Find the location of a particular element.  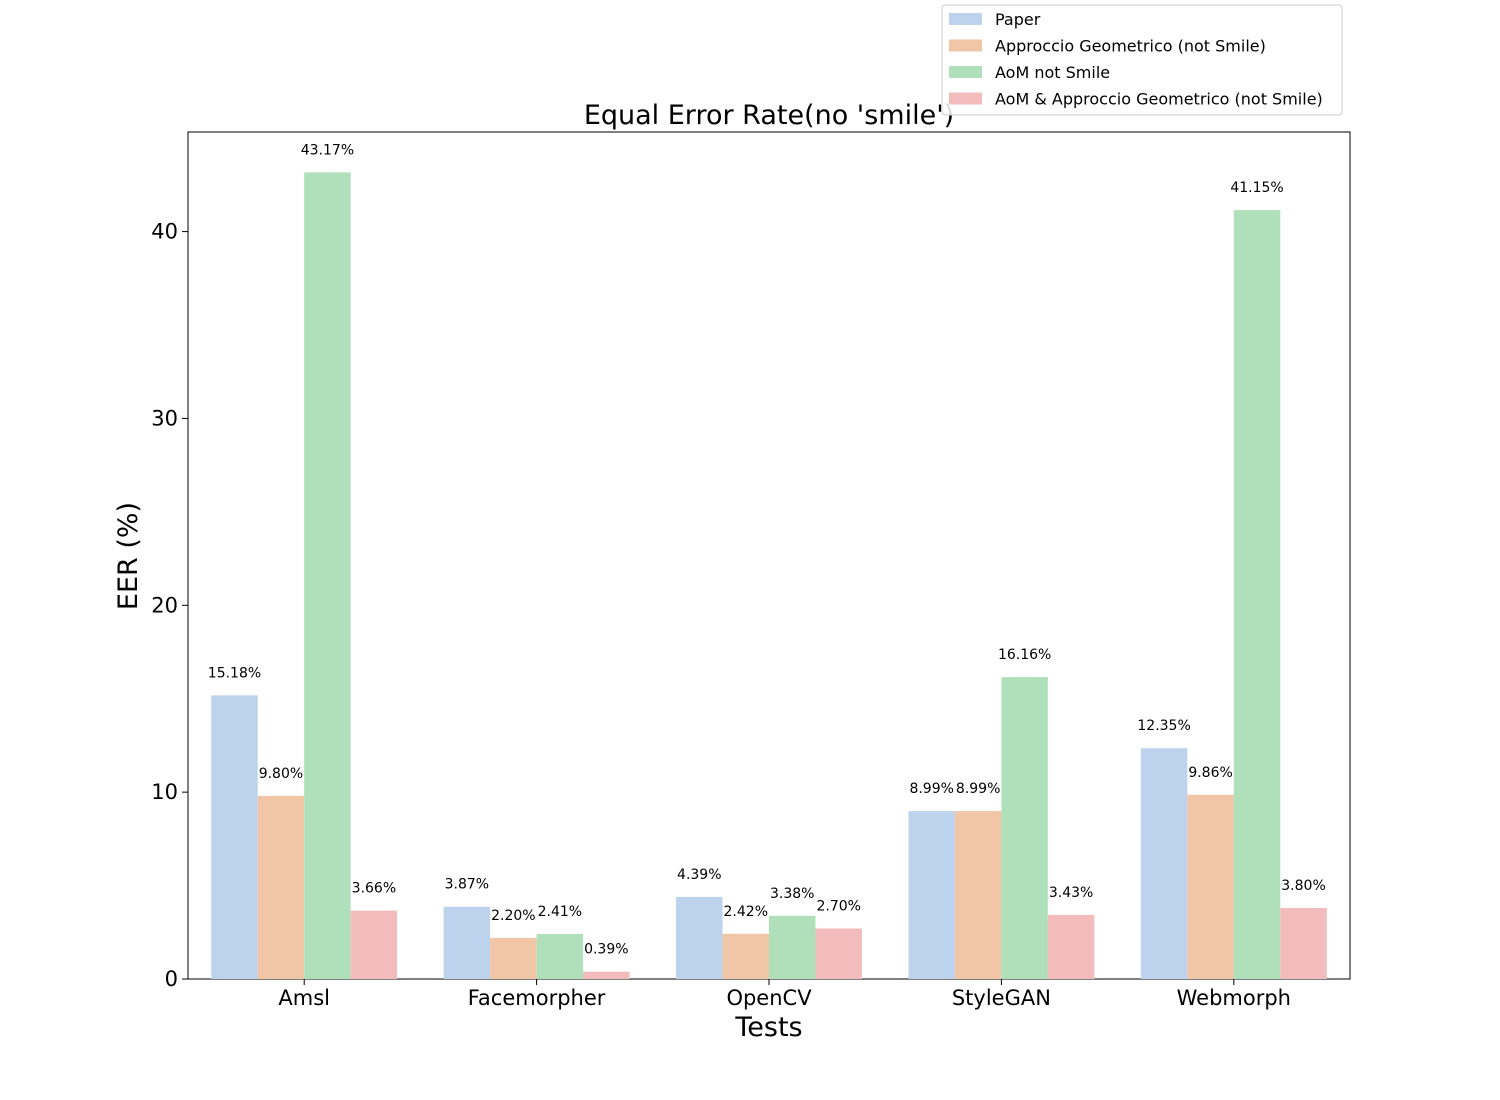

bar-value-label: 9.80% is located at coordinates (281, 774).